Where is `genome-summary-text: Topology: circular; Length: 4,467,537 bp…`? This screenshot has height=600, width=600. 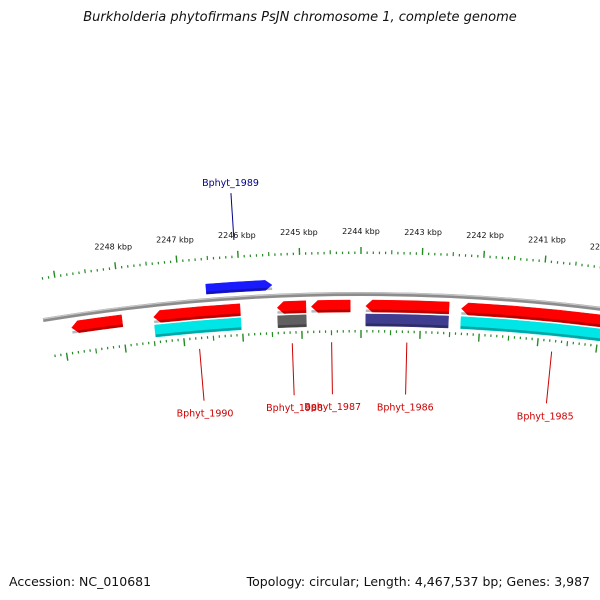 genome-summary-text: Topology: circular; Length: 4,467,537 bp… is located at coordinates (418, 581).